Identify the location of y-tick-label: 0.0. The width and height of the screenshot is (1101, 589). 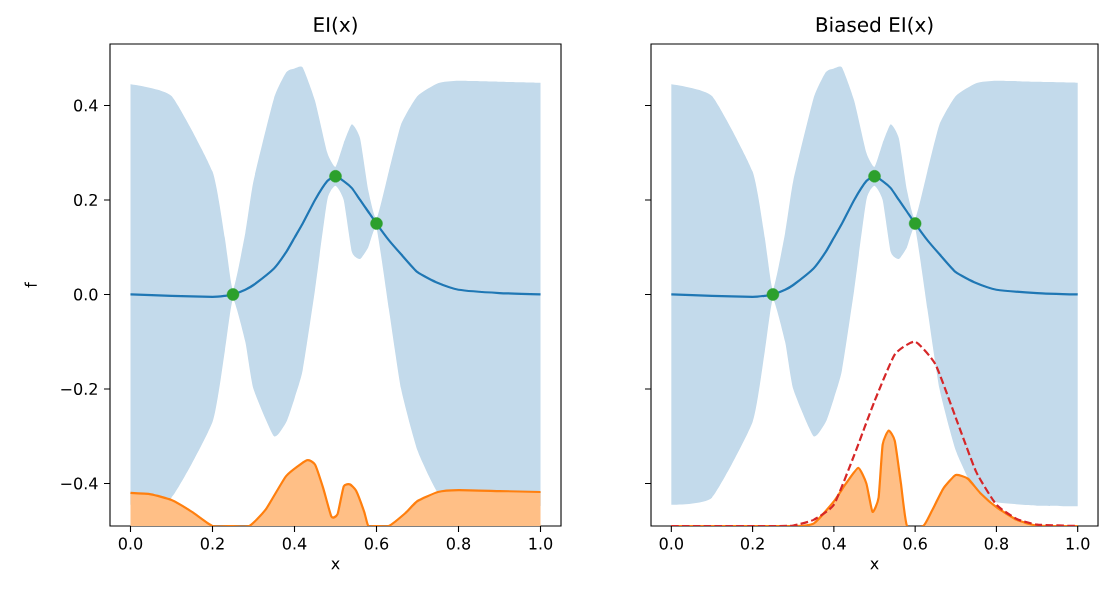
(86, 294).